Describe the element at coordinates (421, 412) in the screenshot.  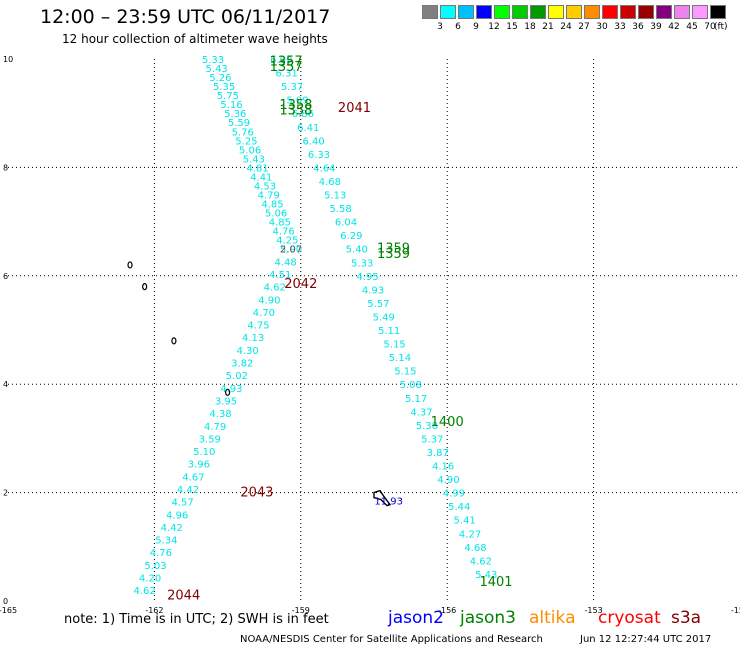
I see `wave-height-value: 4.37` at that location.